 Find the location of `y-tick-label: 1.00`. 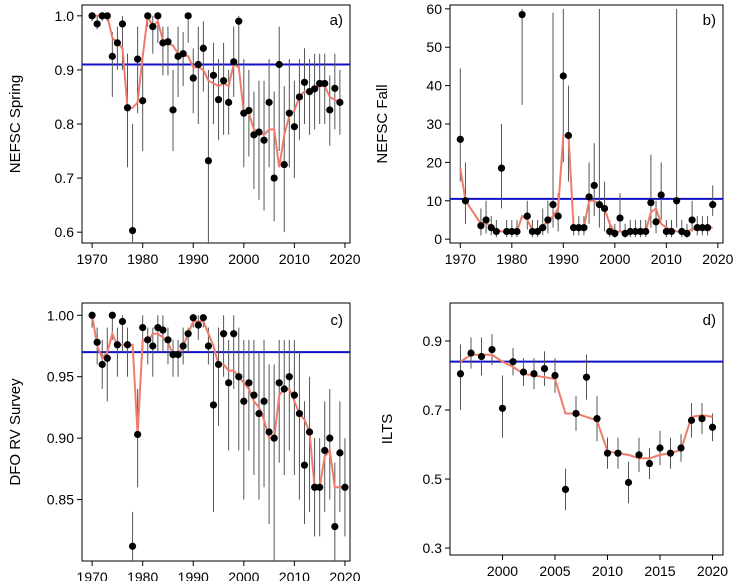

y-tick-label: 1.00 is located at coordinates (60, 315).